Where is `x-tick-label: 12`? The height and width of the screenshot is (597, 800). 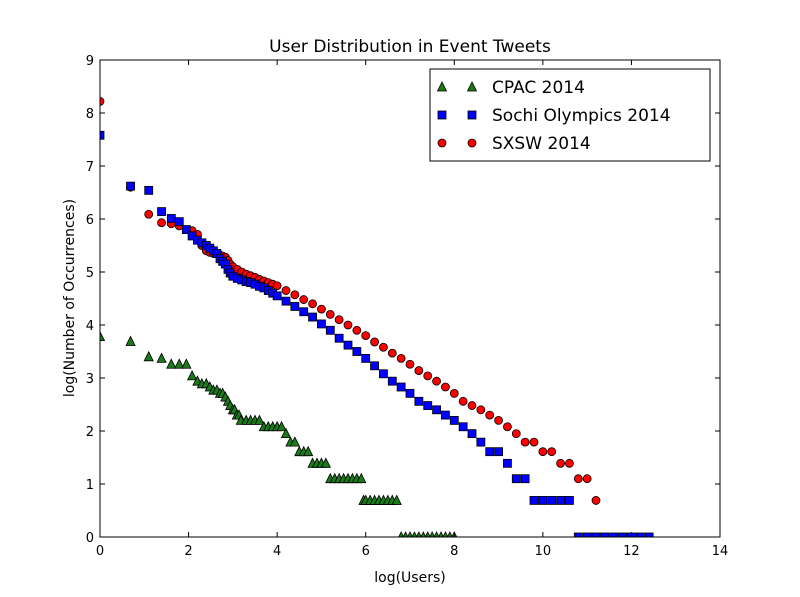
x-tick-label: 12 is located at coordinates (631, 551).